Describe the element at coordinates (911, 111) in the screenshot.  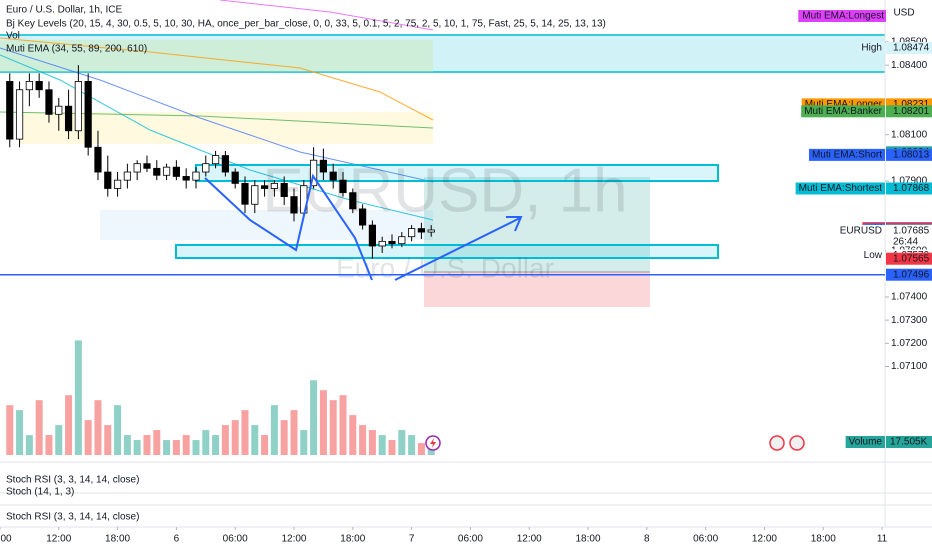
I see `price-tag-value: 1.08201` at that location.